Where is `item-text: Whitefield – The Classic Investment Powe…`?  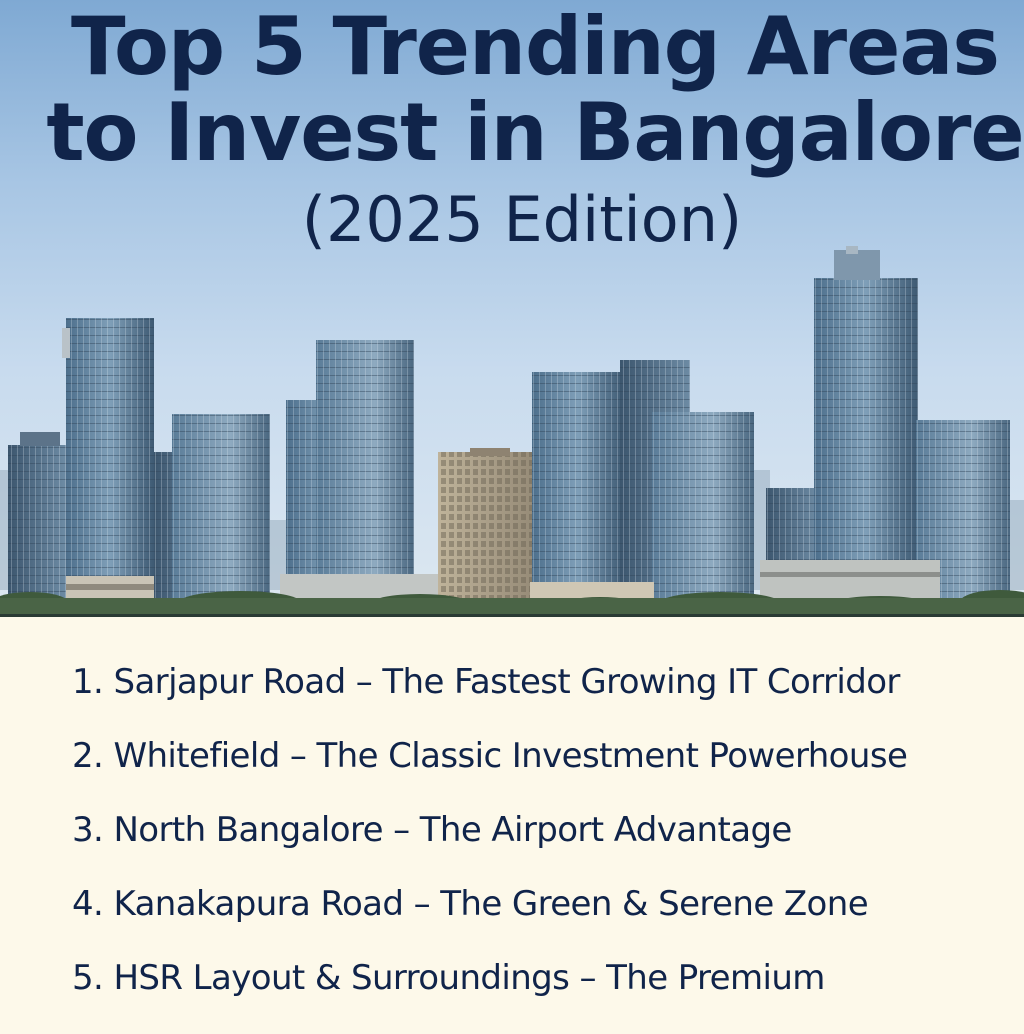
item-text: Whitefield – The Classic Investment Powe… is located at coordinates (510, 756).